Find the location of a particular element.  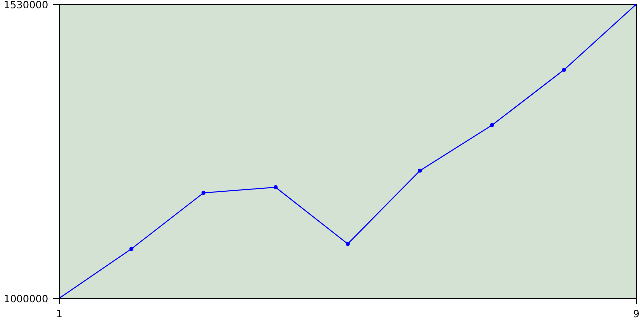

y-tick-label: 1530000 is located at coordinates (26, 6).